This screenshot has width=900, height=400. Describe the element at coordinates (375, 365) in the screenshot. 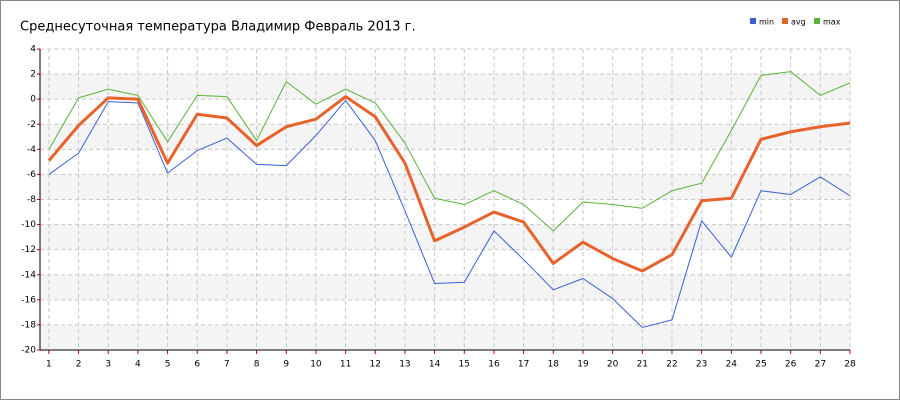

I see `x-tick-label: 12` at that location.